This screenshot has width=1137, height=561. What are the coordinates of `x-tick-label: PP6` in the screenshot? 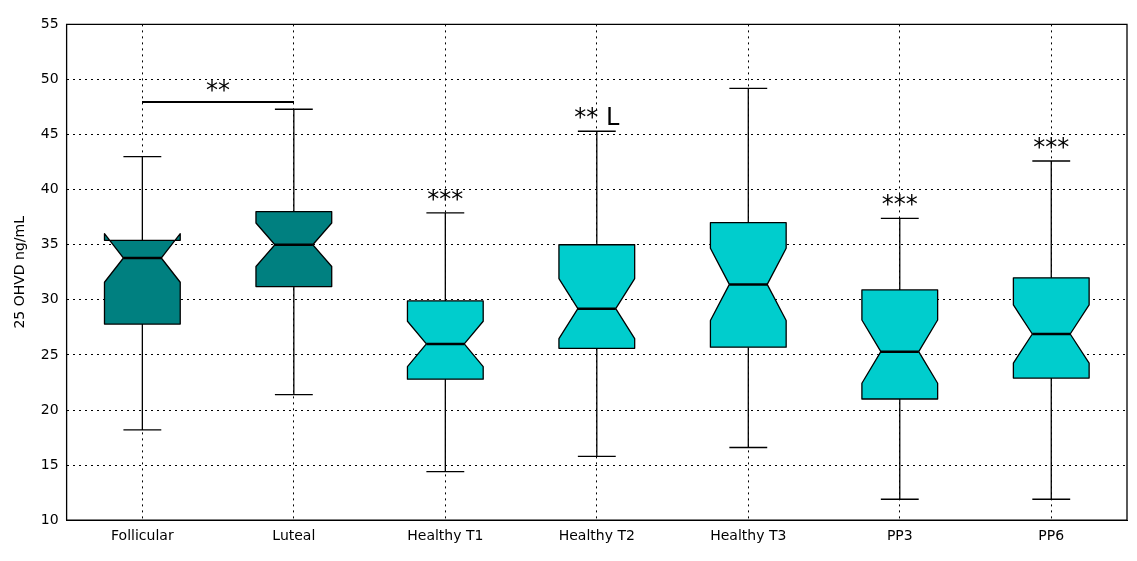 It's located at (1051, 535).